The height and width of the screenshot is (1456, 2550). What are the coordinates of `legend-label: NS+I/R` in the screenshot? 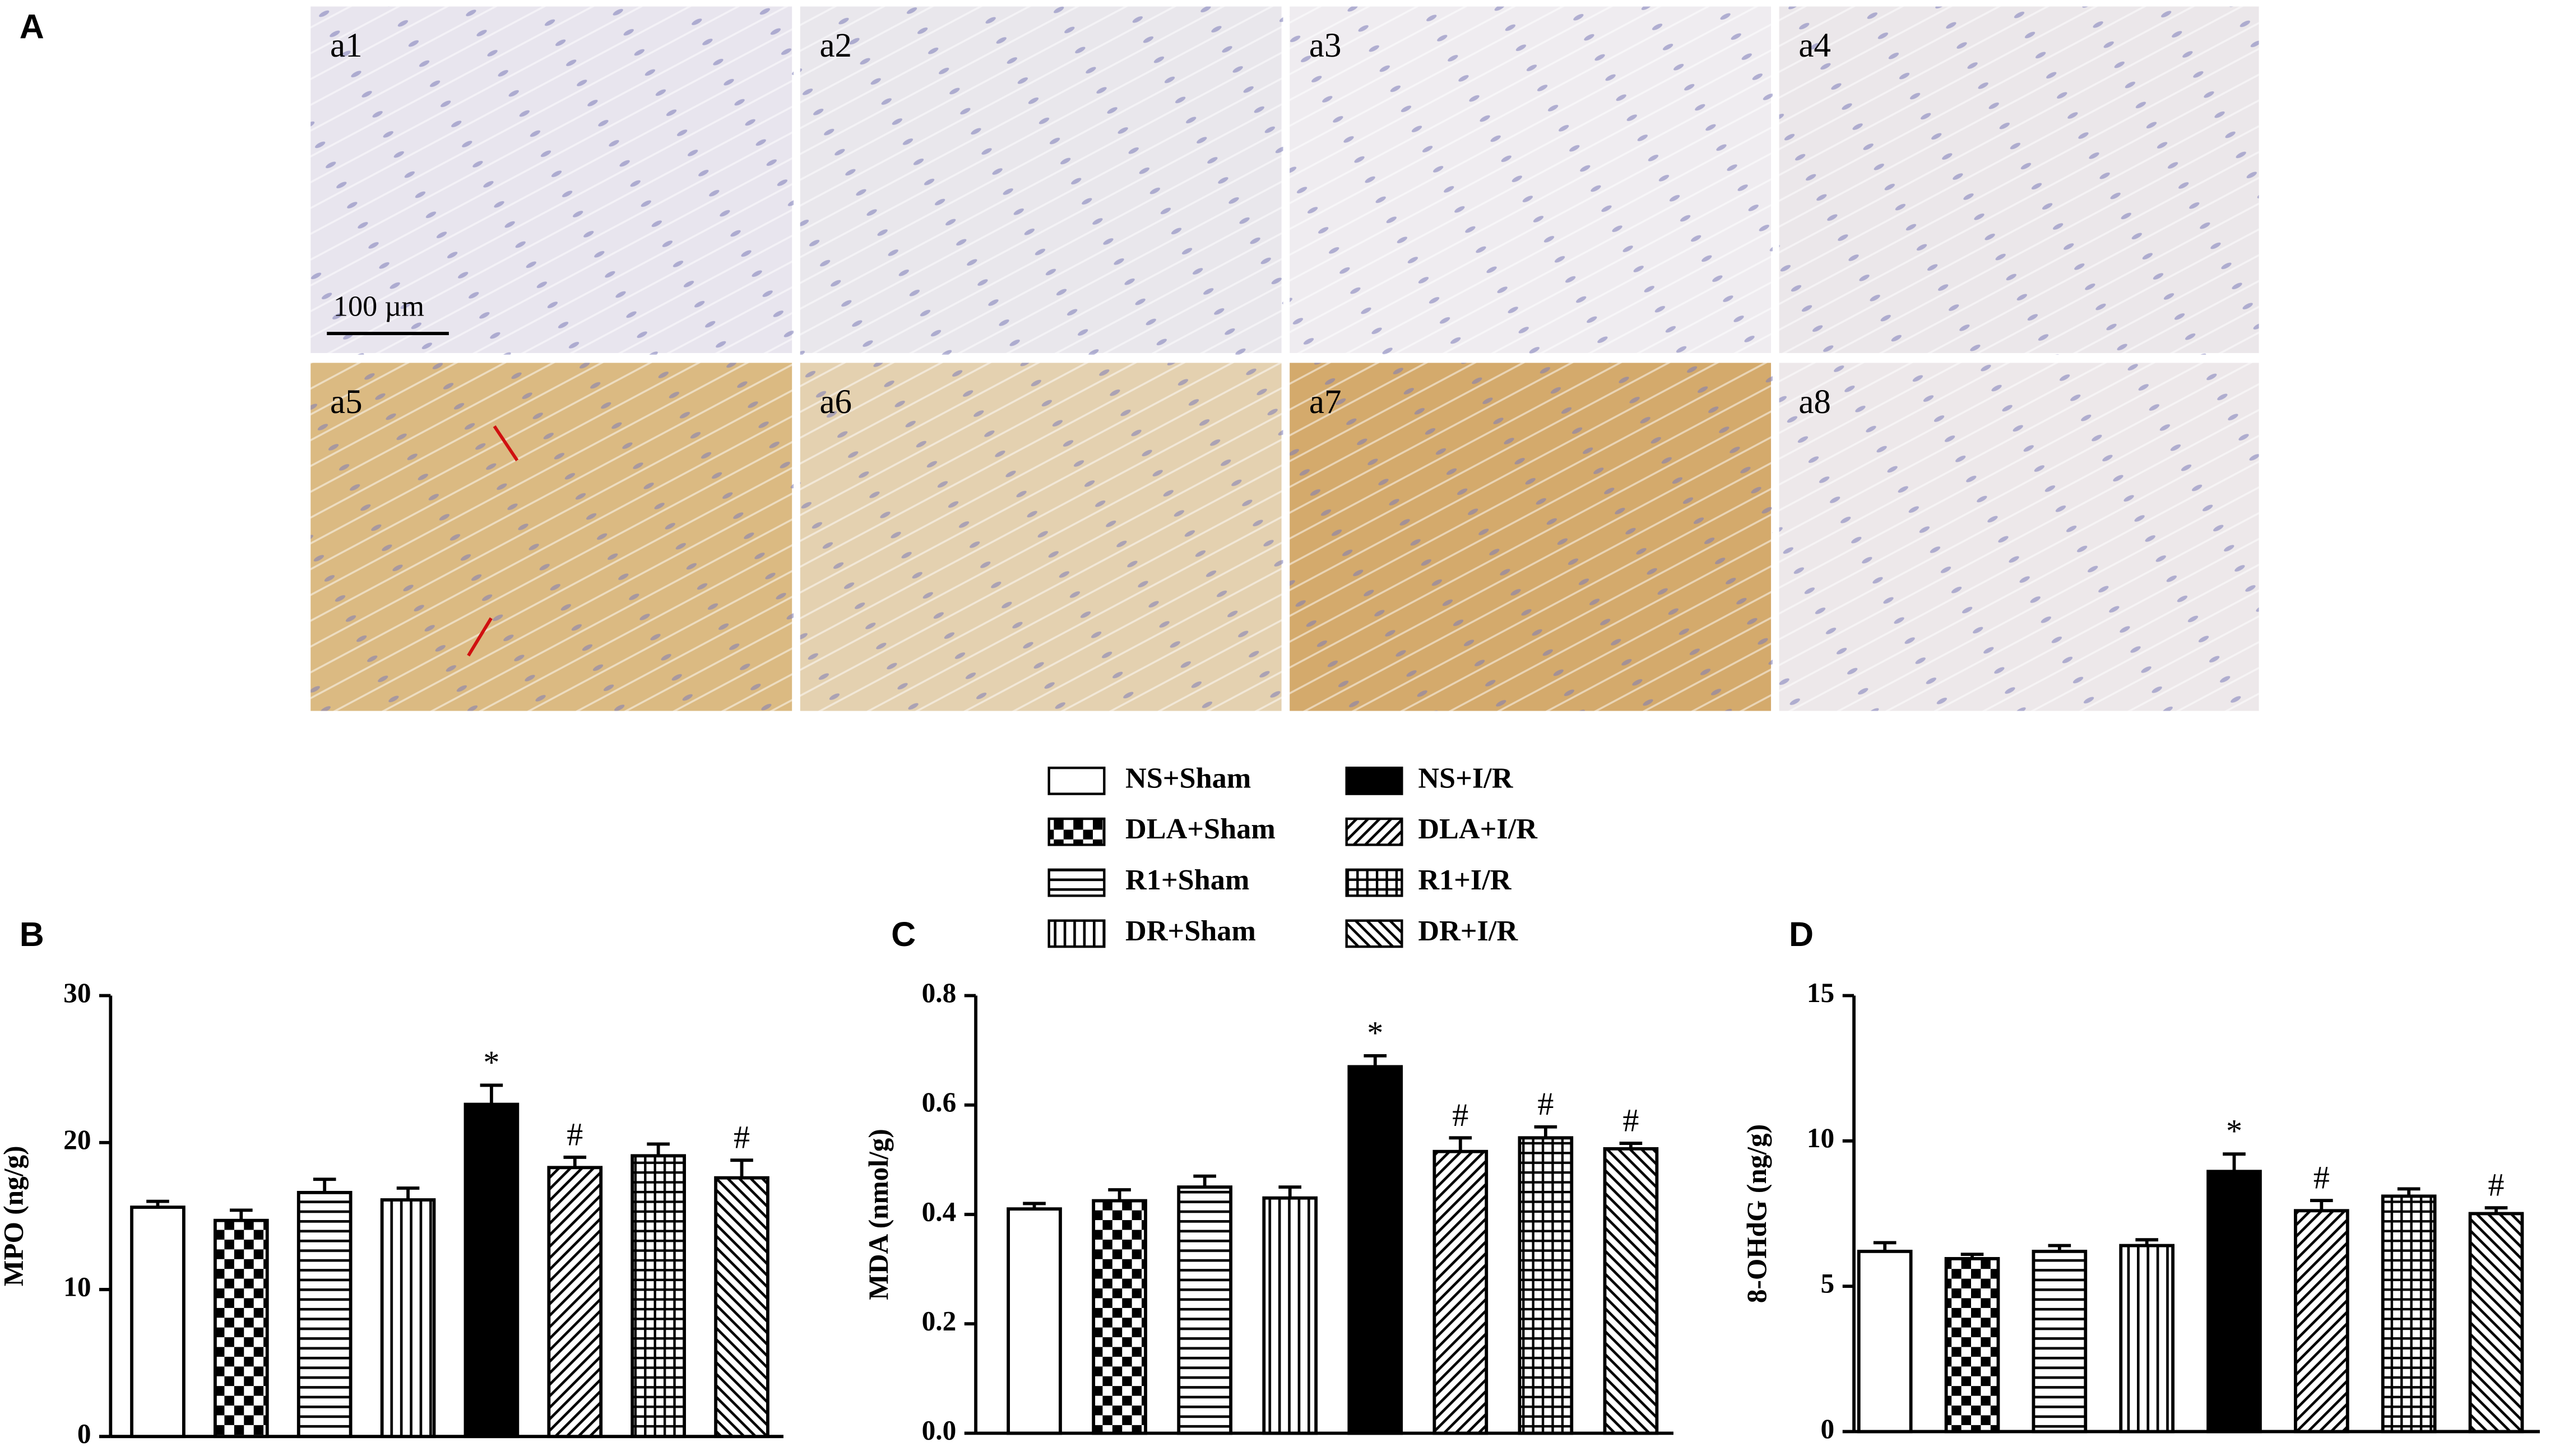 It's located at (1465, 778).